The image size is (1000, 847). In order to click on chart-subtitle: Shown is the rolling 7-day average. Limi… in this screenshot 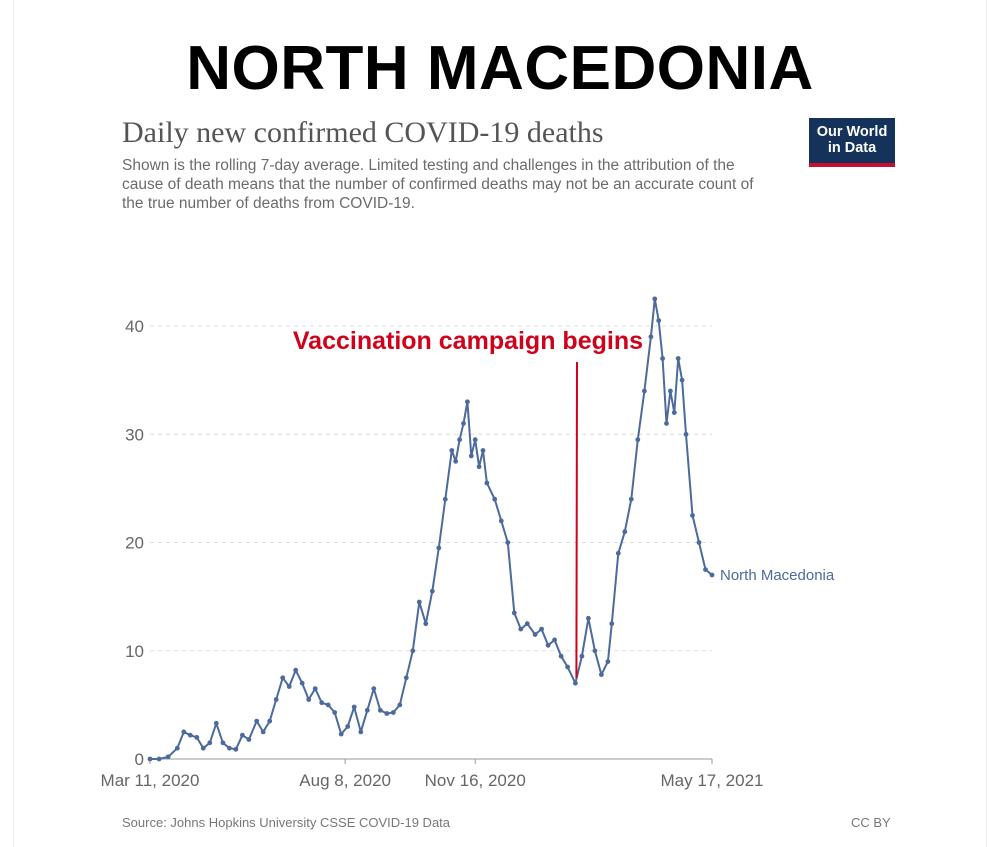, I will do `click(438, 184)`.